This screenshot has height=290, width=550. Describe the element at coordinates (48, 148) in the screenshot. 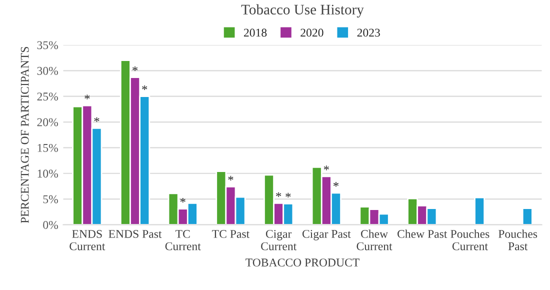

I see `y-tick-label: 15%` at that location.